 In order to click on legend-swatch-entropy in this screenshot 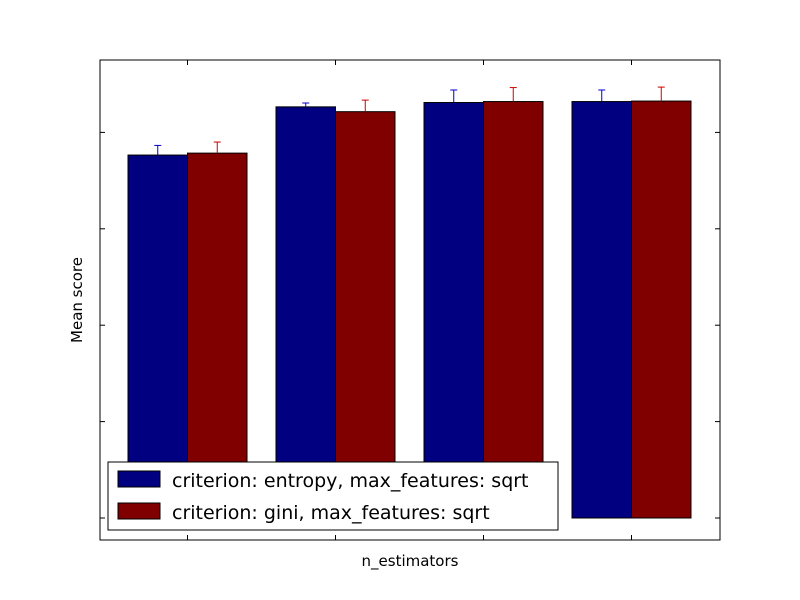, I will do `click(139, 479)`.